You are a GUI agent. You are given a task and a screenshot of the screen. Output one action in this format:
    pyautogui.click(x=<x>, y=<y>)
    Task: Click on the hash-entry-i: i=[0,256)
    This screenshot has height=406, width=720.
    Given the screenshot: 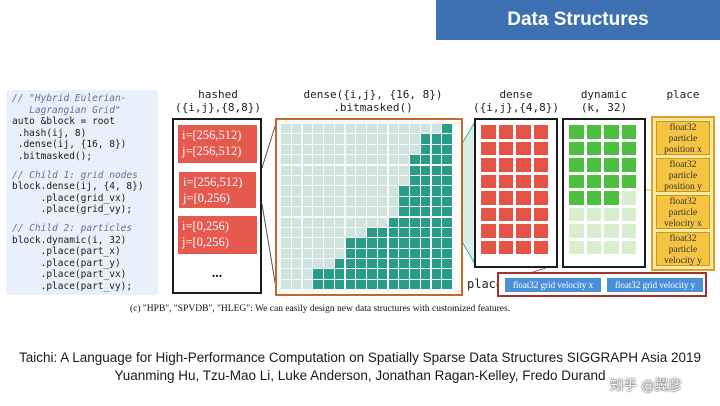 What is the action you would take?
    pyautogui.click(x=205, y=226)
    